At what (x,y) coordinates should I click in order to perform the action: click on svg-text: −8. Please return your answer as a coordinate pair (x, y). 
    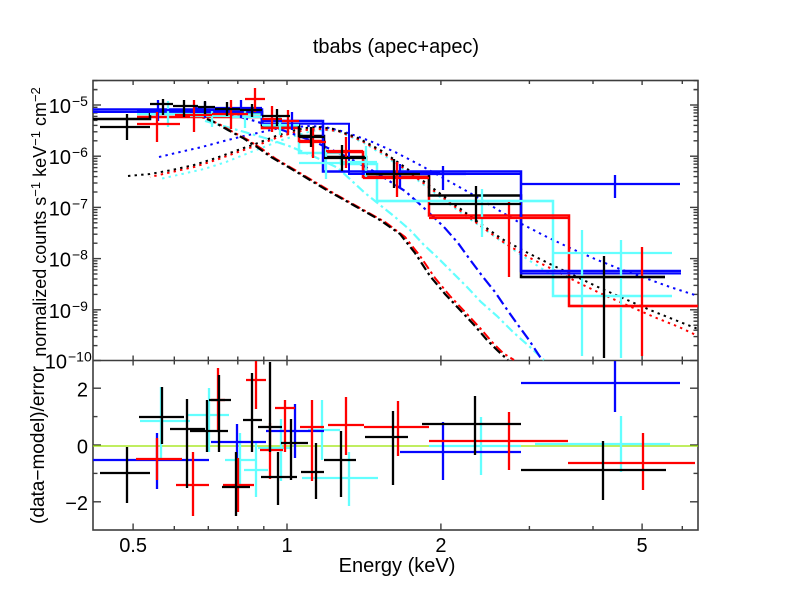
    Looking at the image, I should click on (80, 255).